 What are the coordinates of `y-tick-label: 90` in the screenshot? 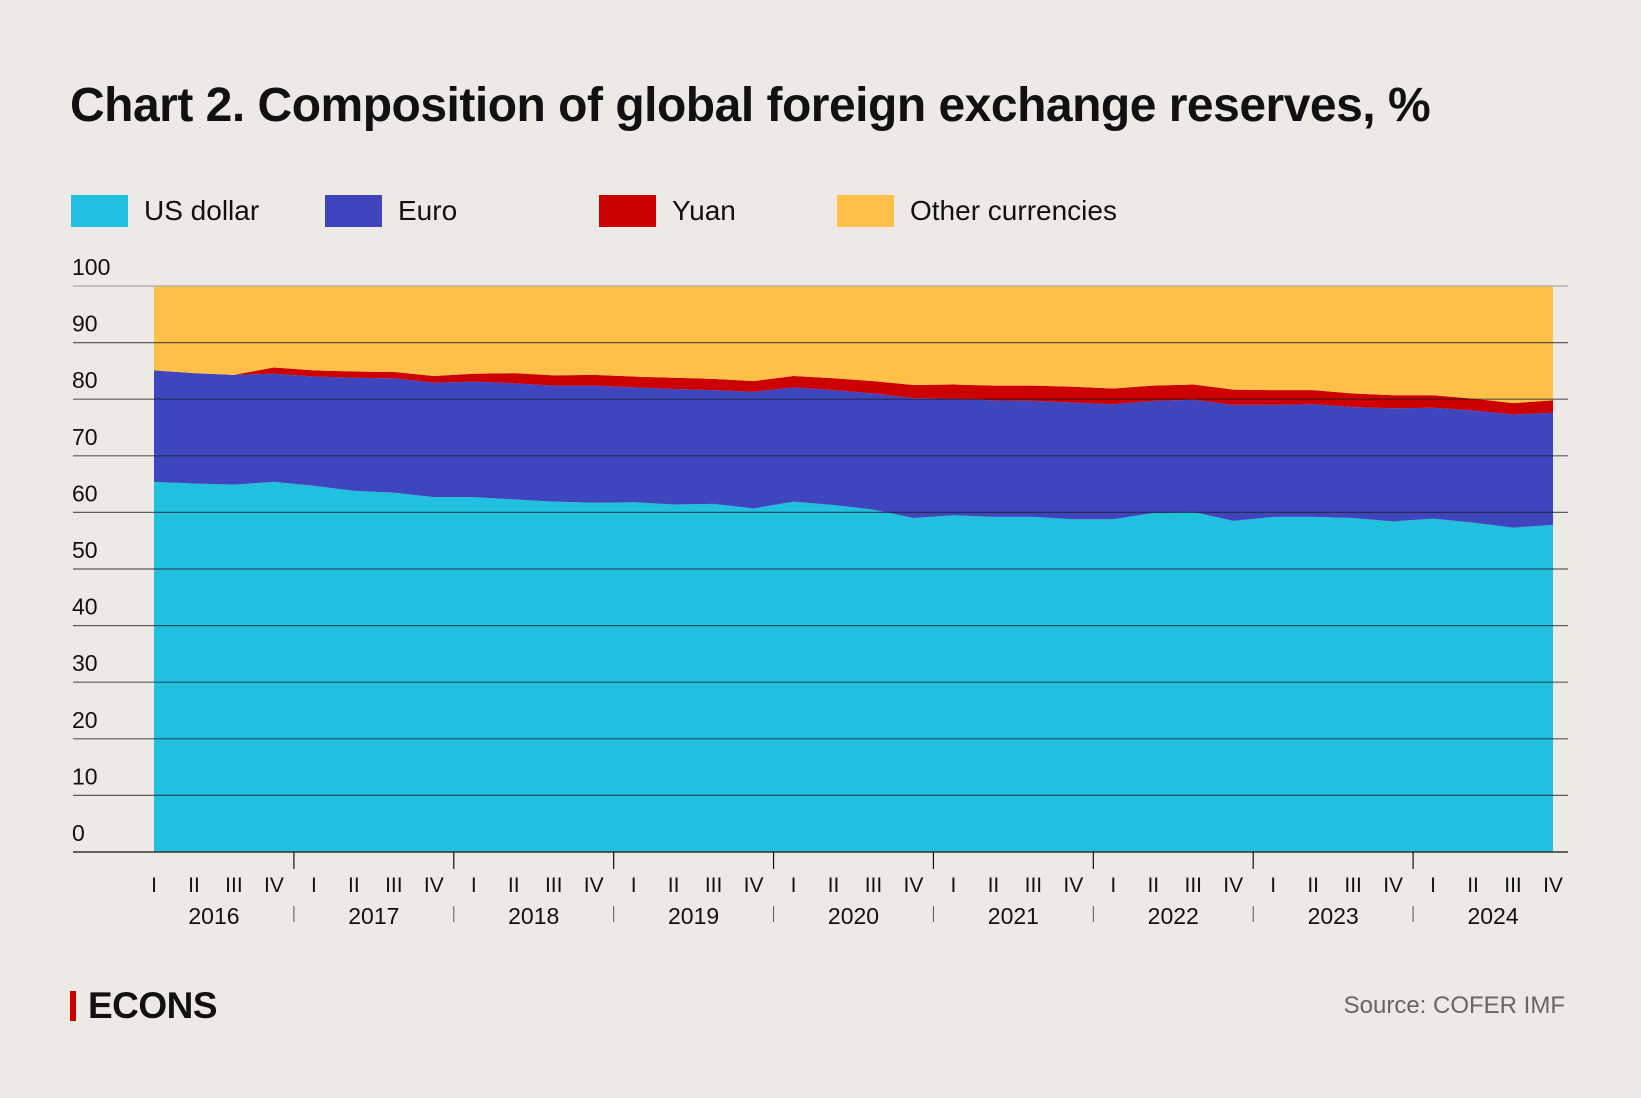 It's located at (85, 324).